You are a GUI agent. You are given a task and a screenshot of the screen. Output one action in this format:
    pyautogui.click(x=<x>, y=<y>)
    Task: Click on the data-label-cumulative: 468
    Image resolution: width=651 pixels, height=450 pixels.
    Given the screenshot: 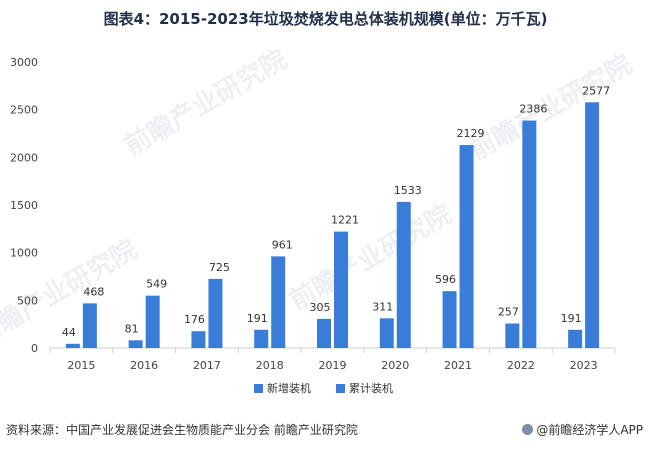 What is the action you would take?
    pyautogui.click(x=93, y=291)
    